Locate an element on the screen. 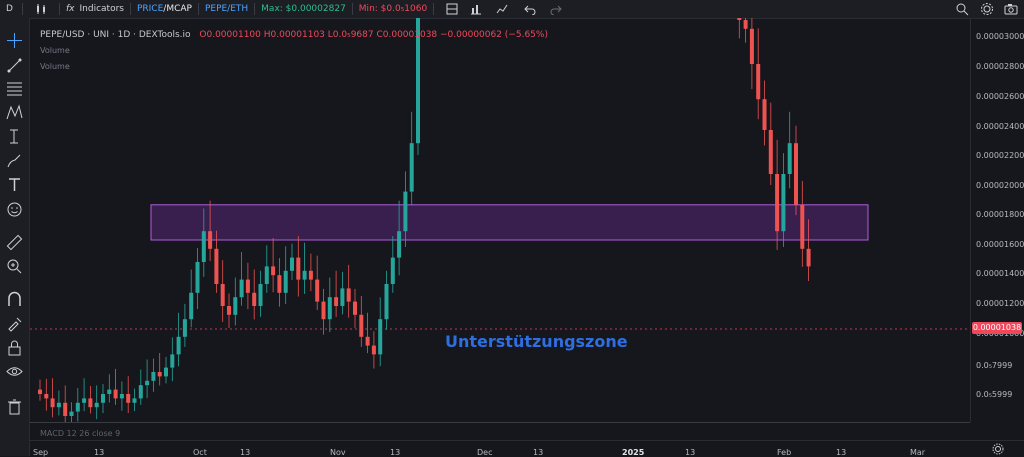 Image resolution: width=1024 pixels, height=457 pixels. indicators-label: Indicators is located at coordinates (101, 9).